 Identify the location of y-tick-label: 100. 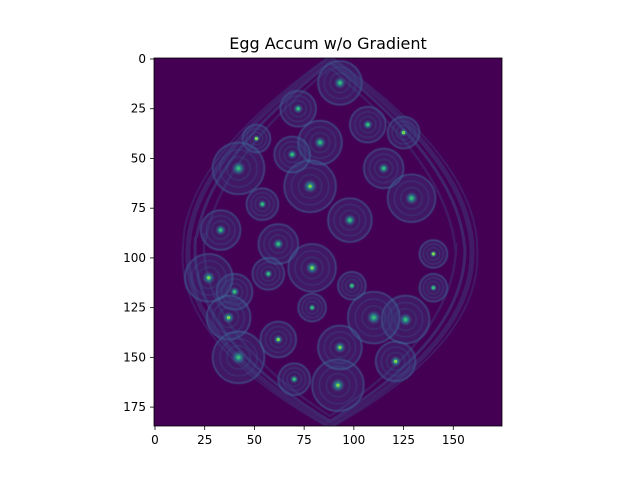
(134, 258).